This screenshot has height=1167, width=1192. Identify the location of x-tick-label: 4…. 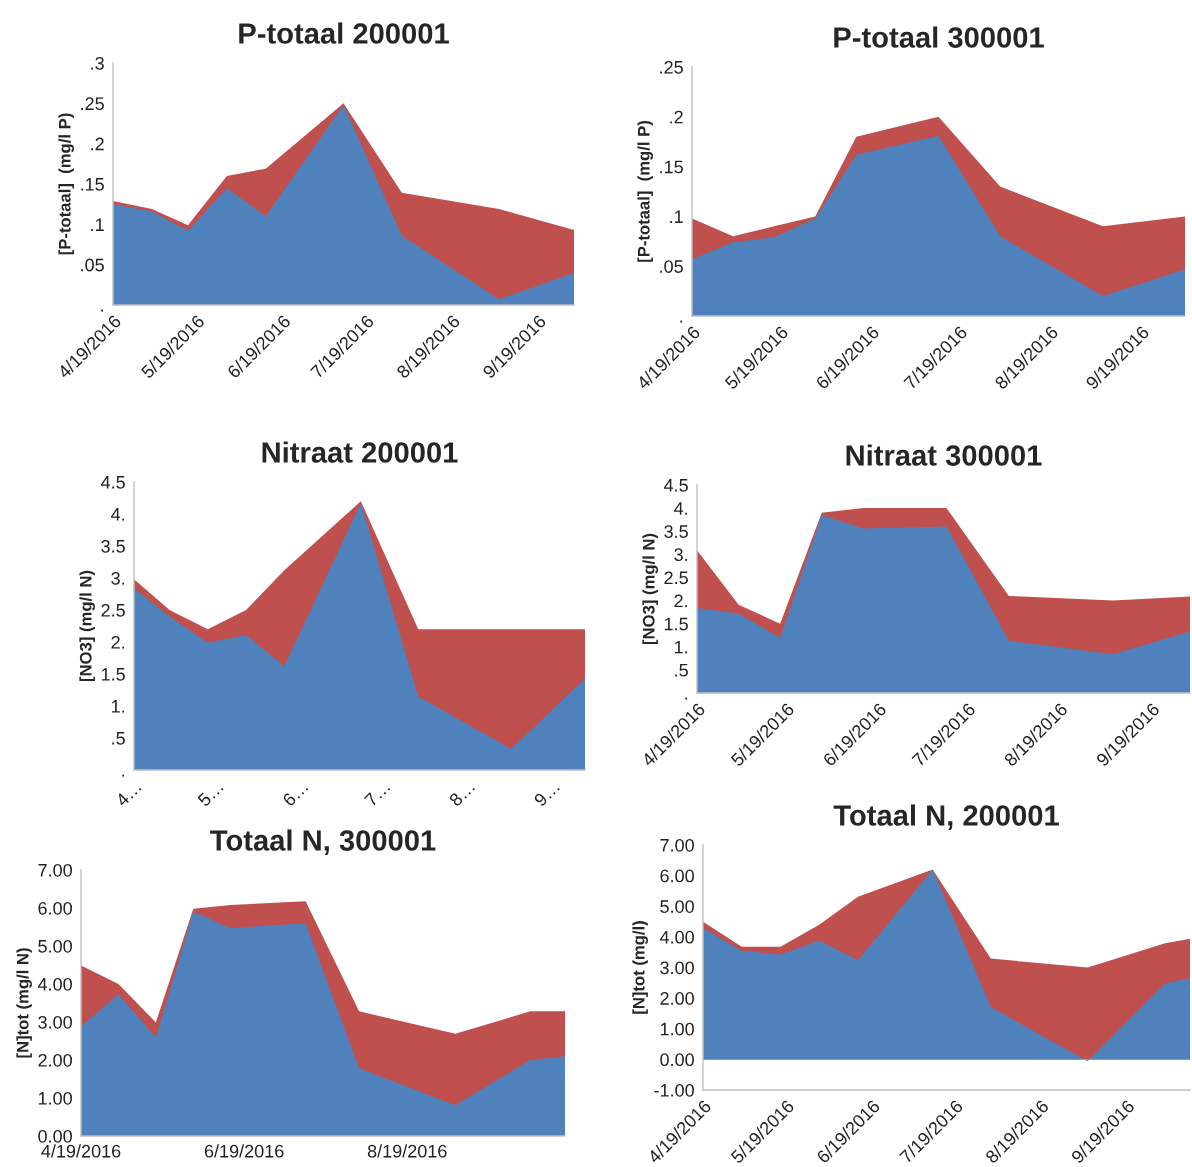
(128, 794).